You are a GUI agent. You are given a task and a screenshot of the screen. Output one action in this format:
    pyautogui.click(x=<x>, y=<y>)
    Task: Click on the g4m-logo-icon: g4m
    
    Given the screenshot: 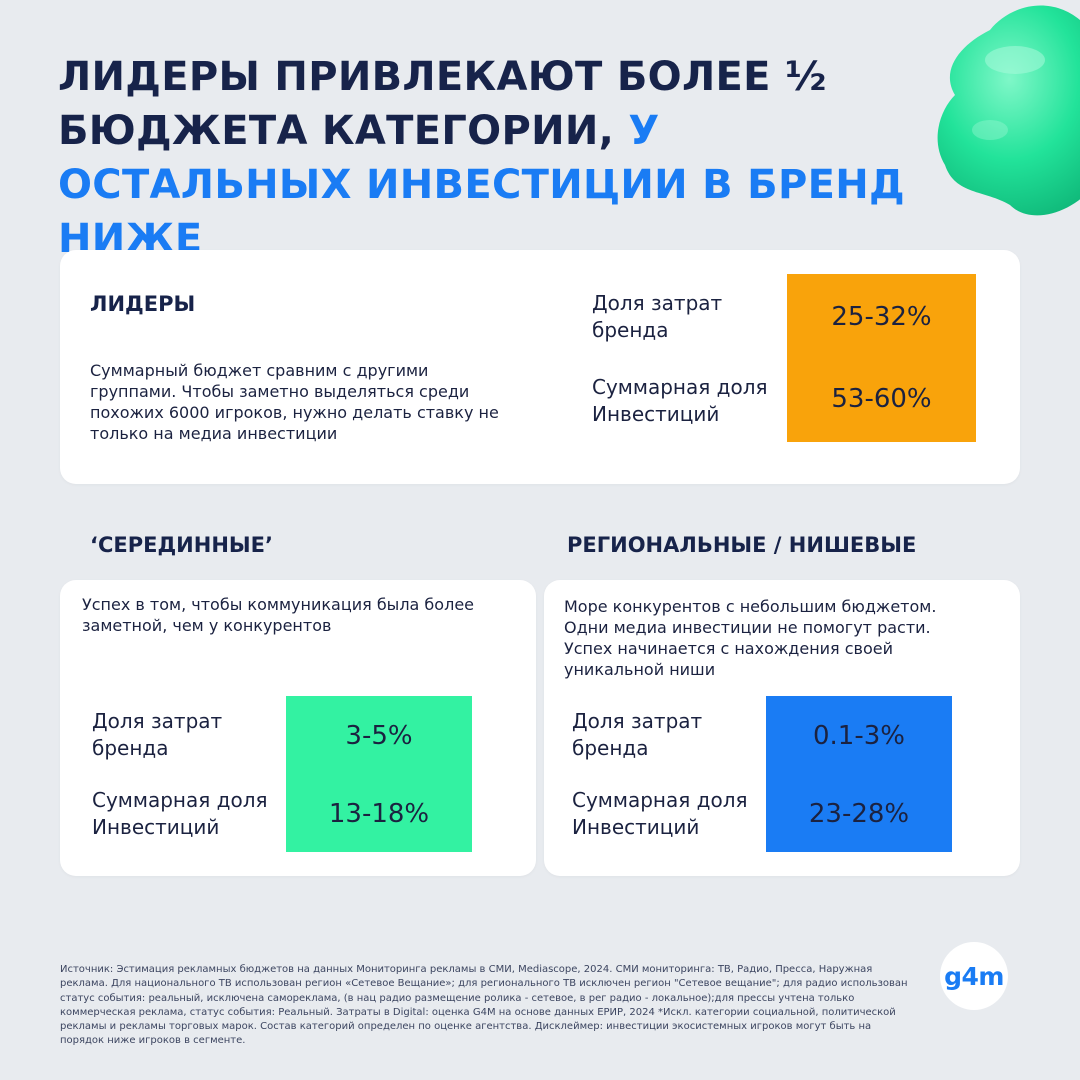 What is the action you would take?
    pyautogui.click(x=974, y=976)
    